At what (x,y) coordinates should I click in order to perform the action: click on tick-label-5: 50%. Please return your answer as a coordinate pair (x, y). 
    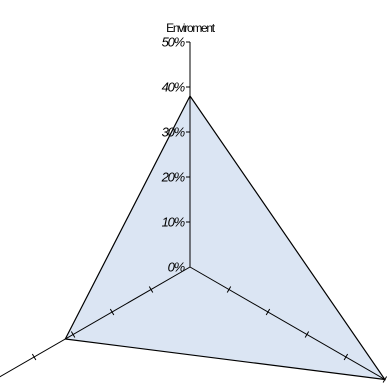
    Looking at the image, I should click on (173, 42).